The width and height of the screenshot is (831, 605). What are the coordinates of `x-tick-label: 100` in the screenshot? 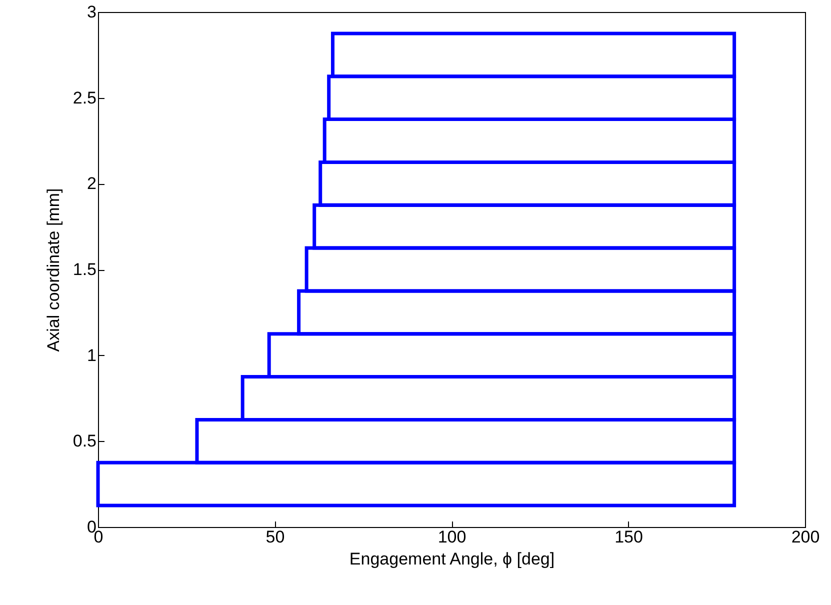 It's located at (452, 537).